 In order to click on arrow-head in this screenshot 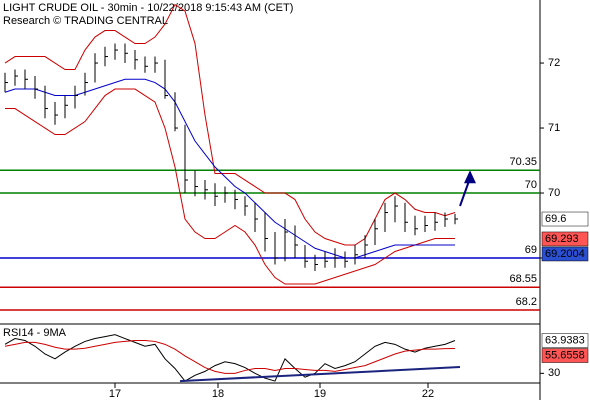, I will do `click(470, 177)`.